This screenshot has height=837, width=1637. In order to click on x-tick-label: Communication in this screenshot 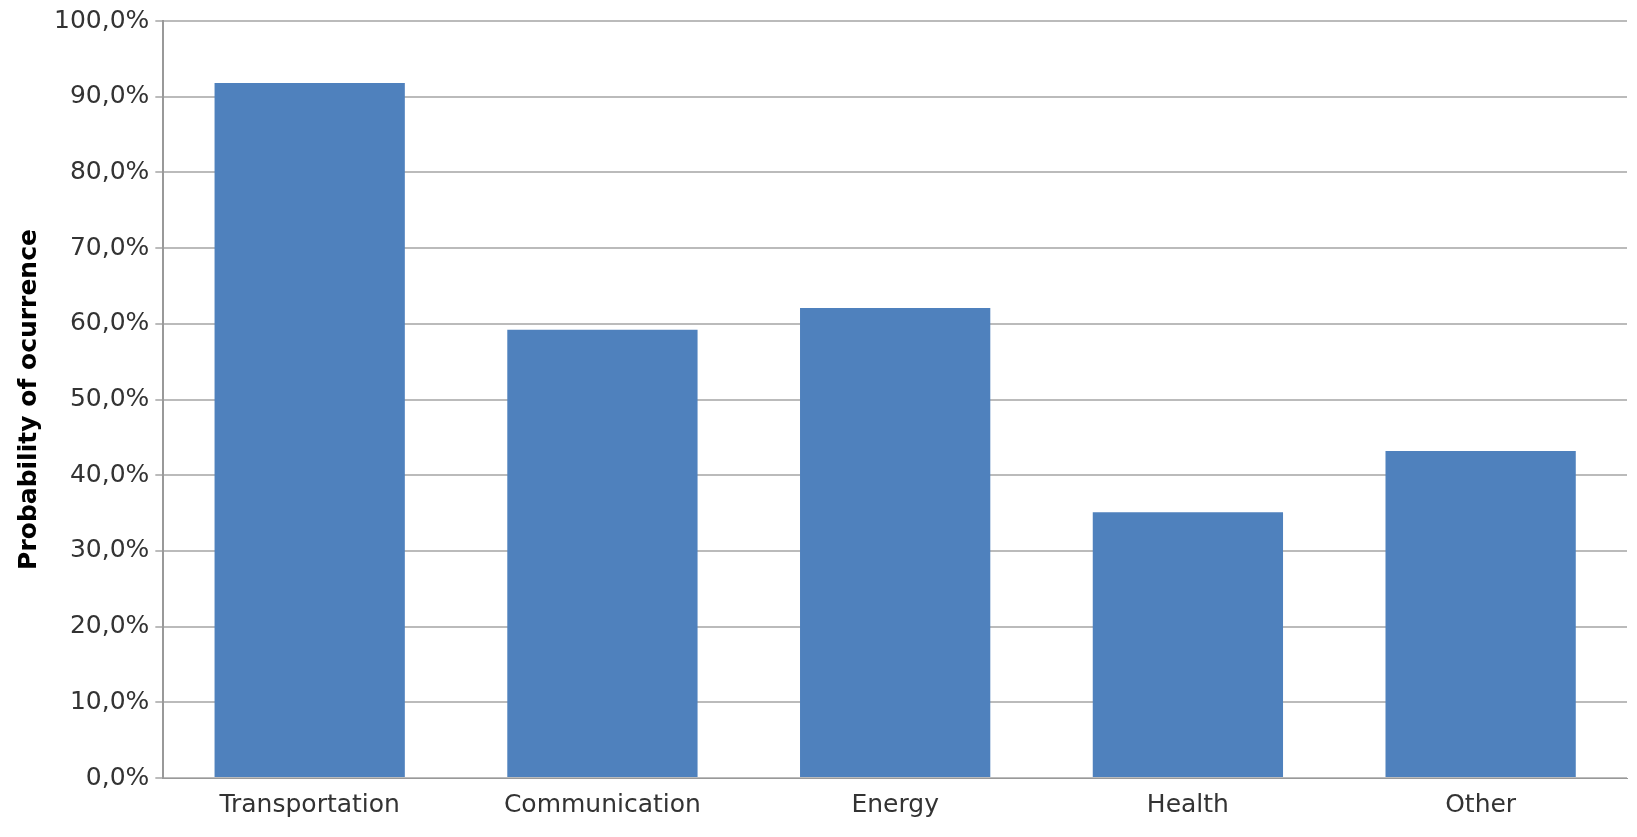, I will do `click(602, 803)`.